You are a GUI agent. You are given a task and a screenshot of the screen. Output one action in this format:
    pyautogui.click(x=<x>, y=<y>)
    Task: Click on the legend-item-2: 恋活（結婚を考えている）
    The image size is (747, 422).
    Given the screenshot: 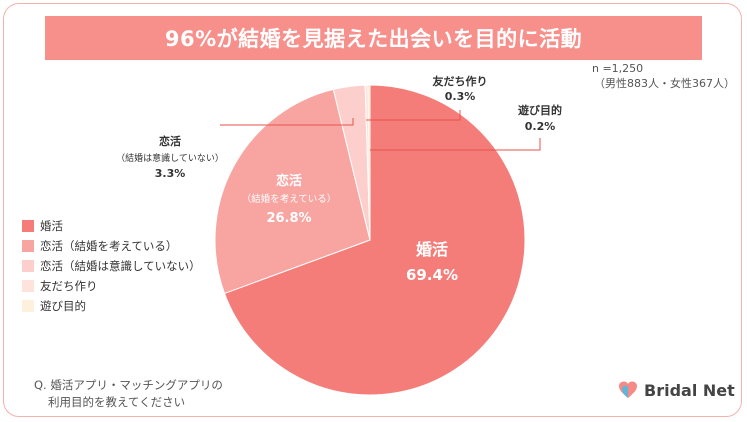 What is the action you would take?
    pyautogui.click(x=111, y=246)
    